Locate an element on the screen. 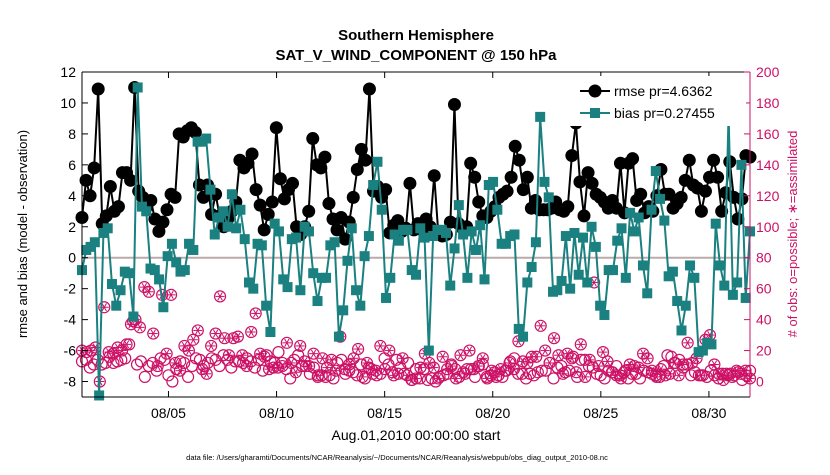 This screenshot has width=830, height=475. legend-rmse-marker is located at coordinates (595, 91).